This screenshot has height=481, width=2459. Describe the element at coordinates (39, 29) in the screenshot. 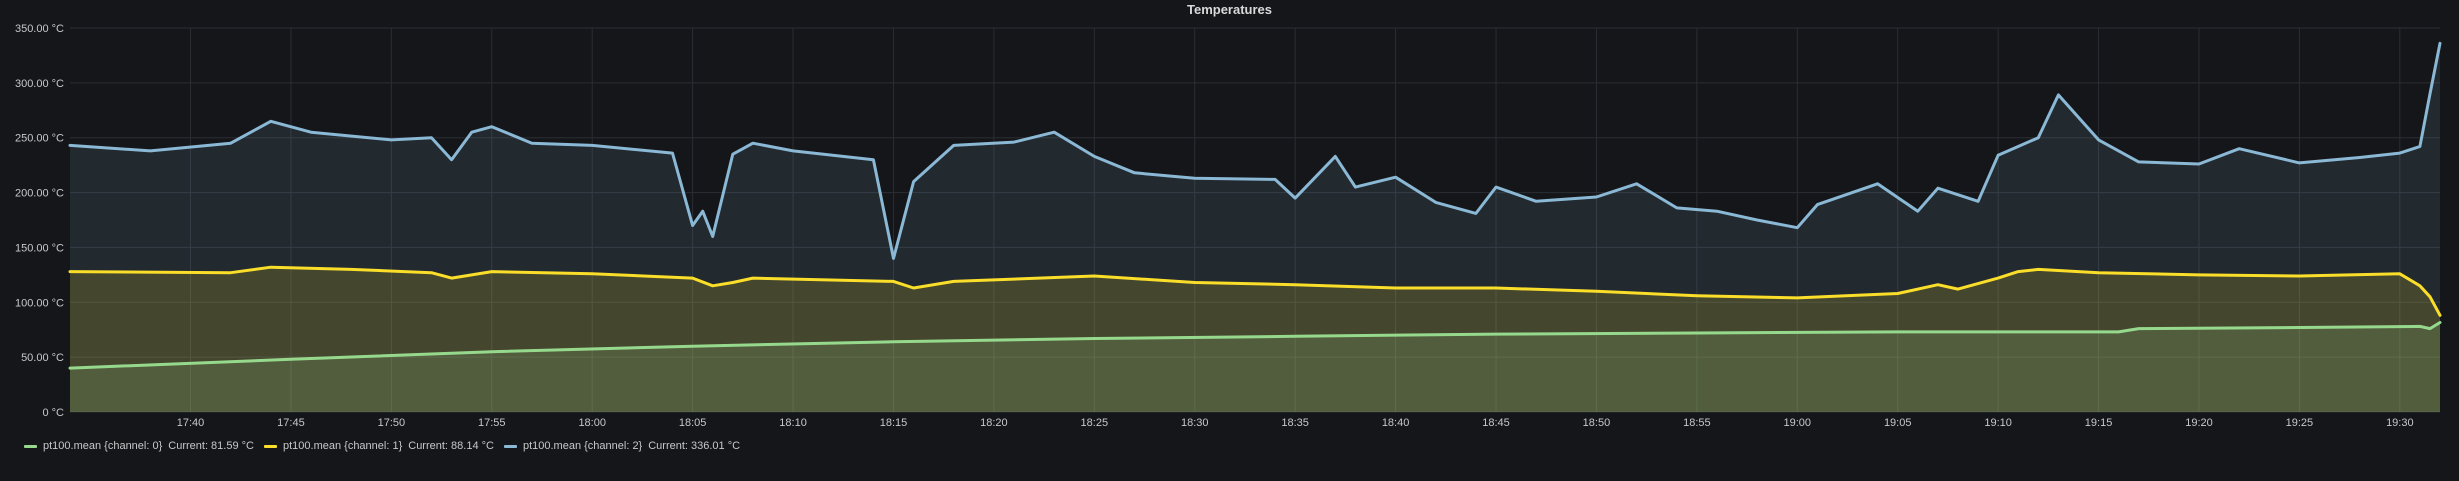

I see `y-tick-label: 350.00 °C` at that location.